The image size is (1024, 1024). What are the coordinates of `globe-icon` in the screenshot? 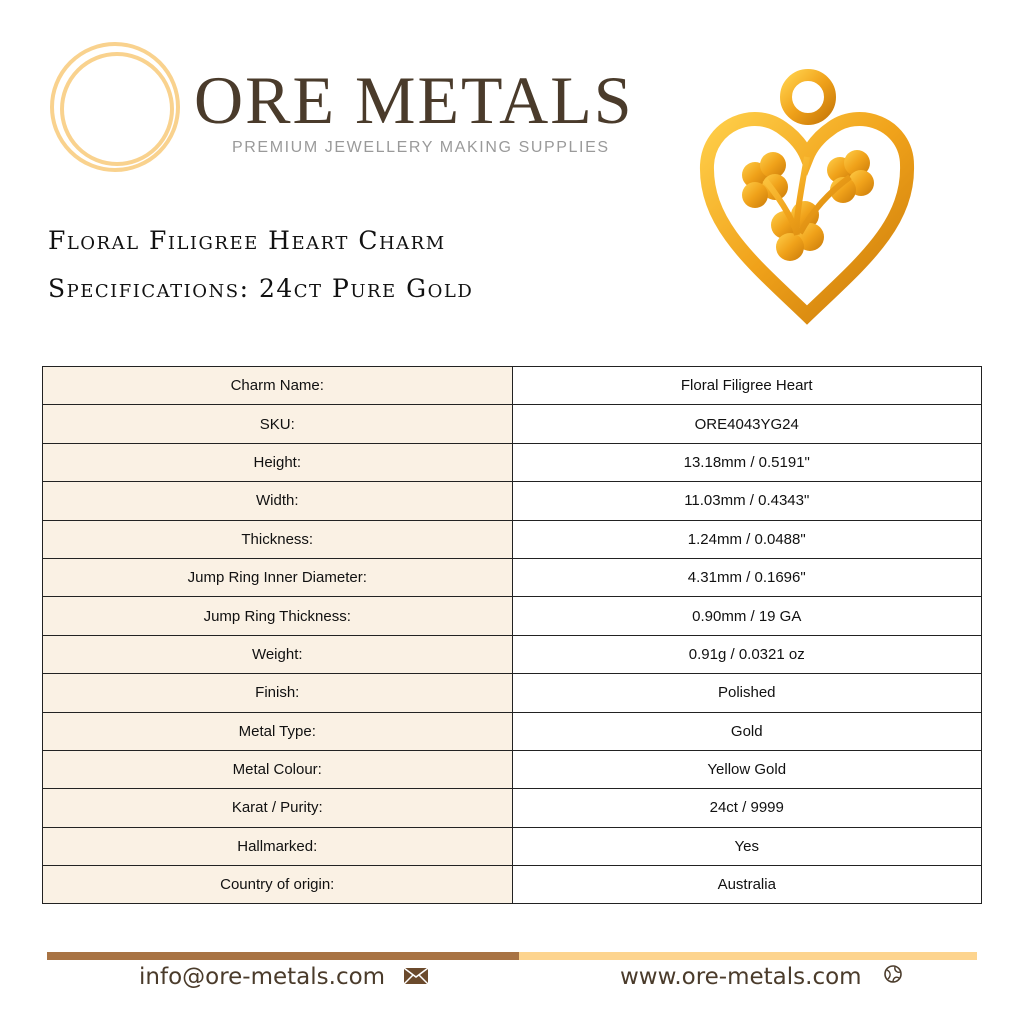 It's located at (893, 974).